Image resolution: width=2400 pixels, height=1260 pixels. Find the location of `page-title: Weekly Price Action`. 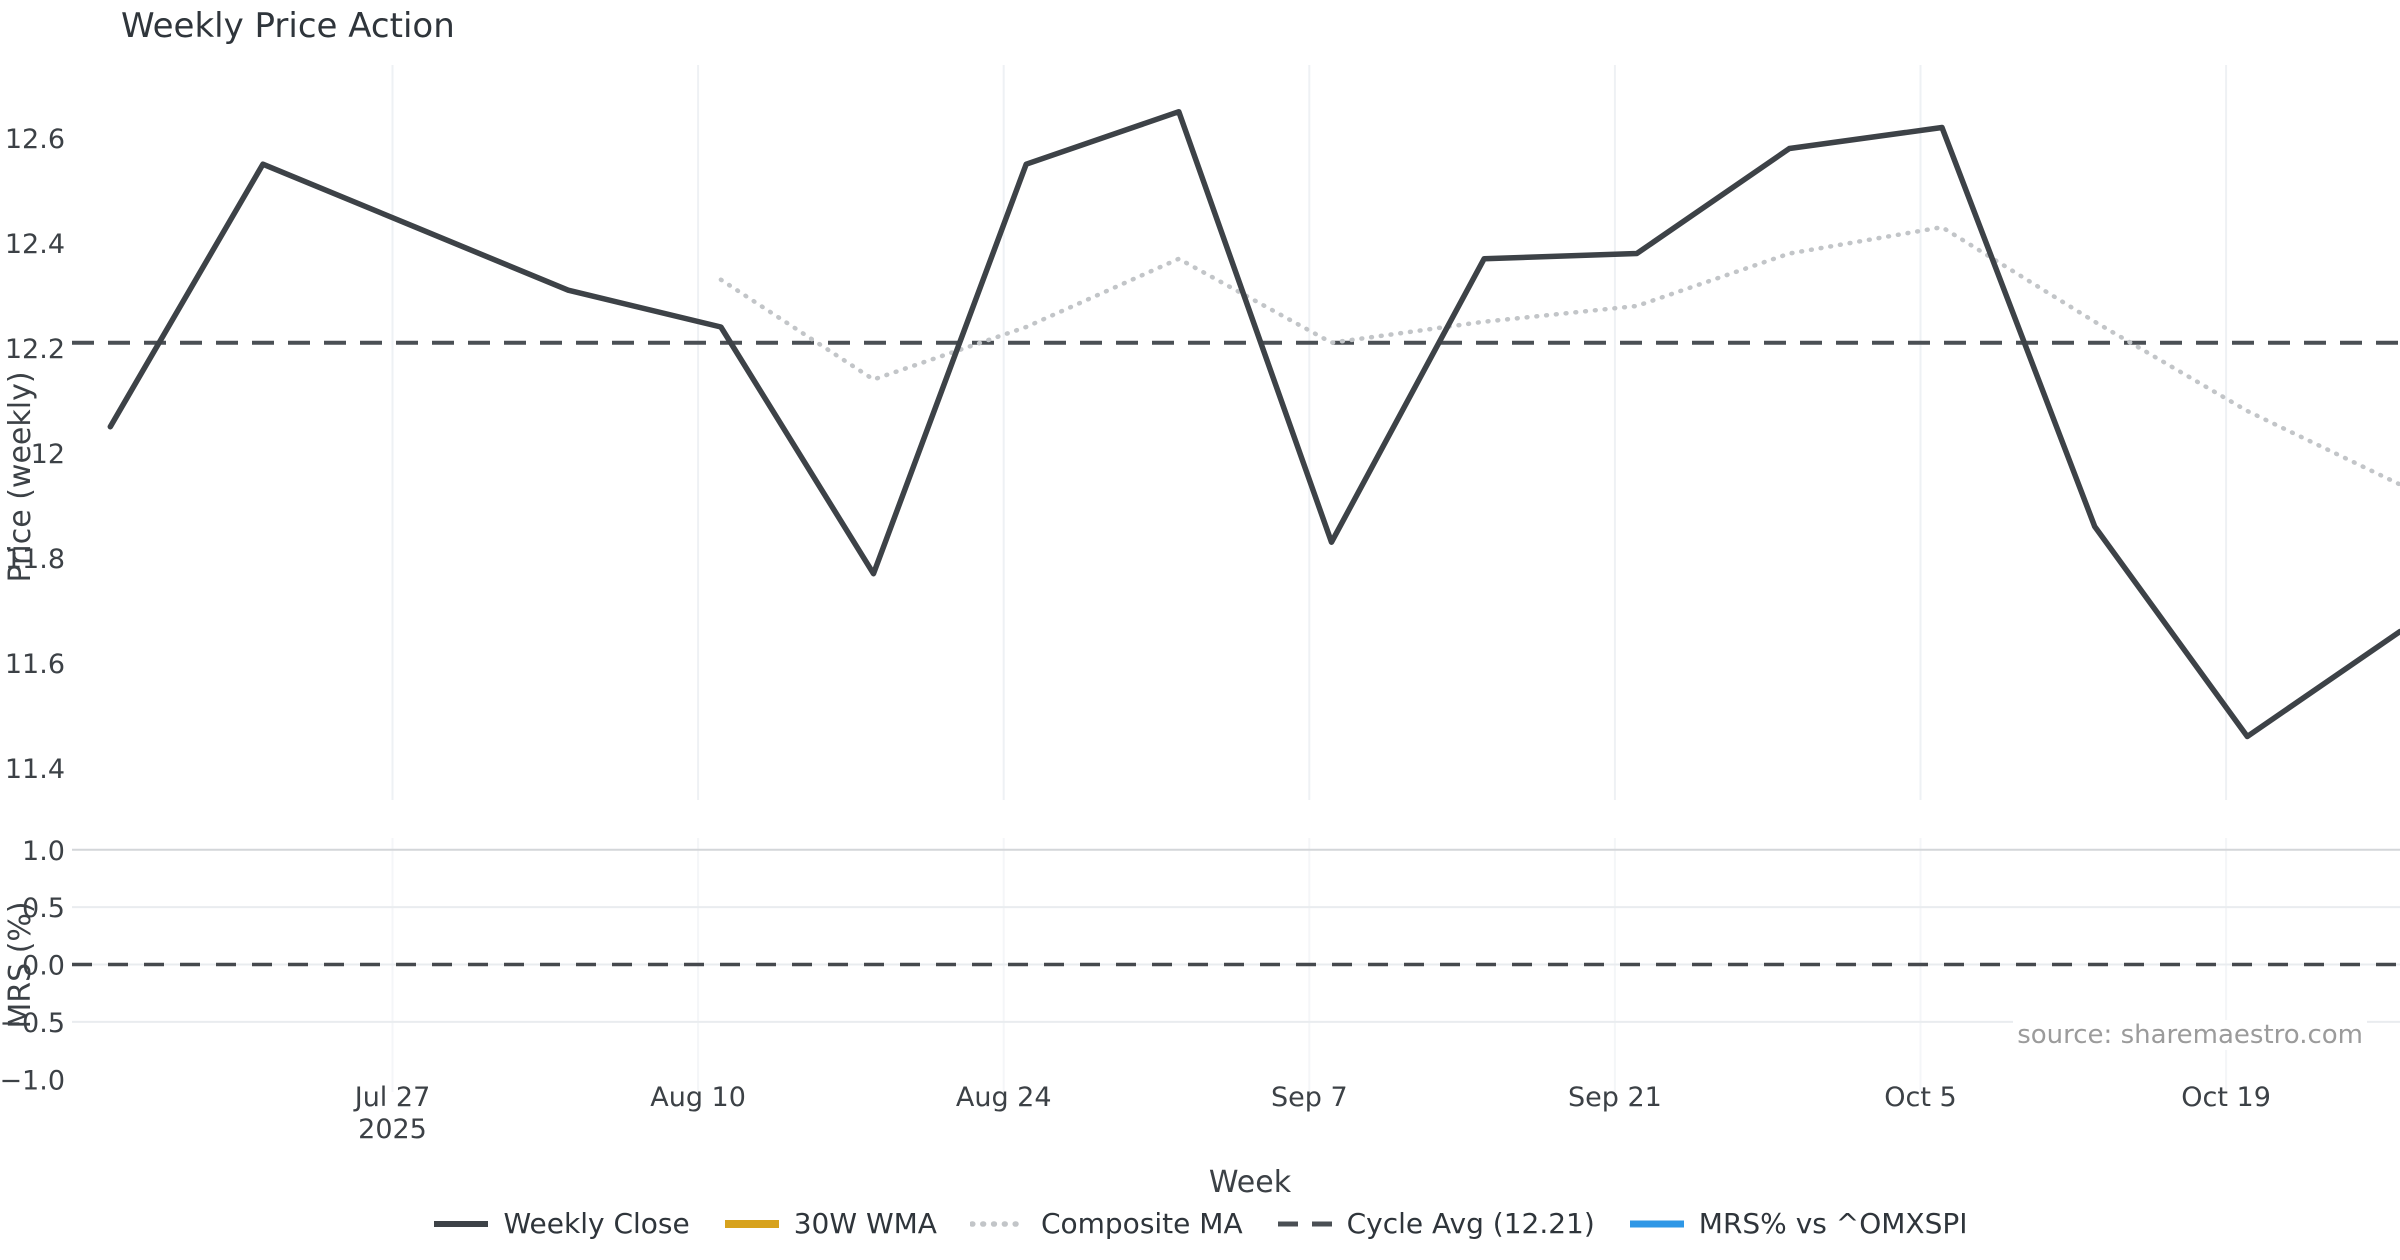

page-title: Weekly Price Action is located at coordinates (288, 26).